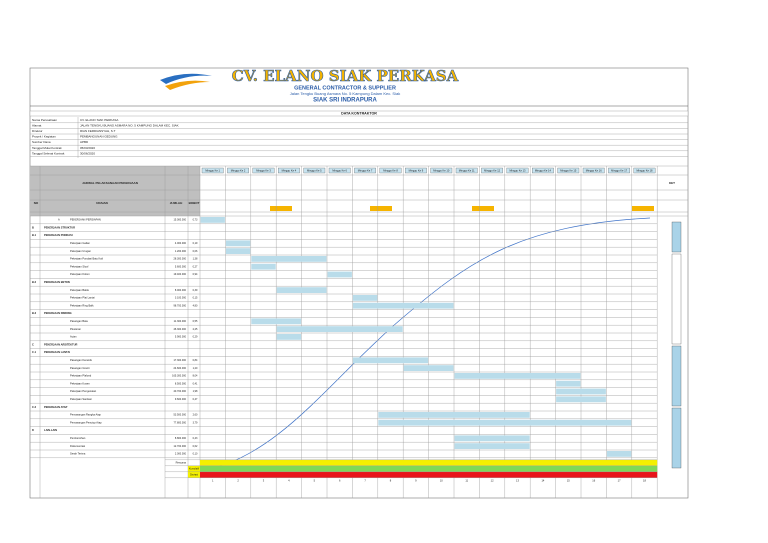 The width and height of the screenshot is (768, 543). Describe the element at coordinates (86, 259) in the screenshot. I see `row-description: Pekerjaan Pondasi Batu Kali` at that location.